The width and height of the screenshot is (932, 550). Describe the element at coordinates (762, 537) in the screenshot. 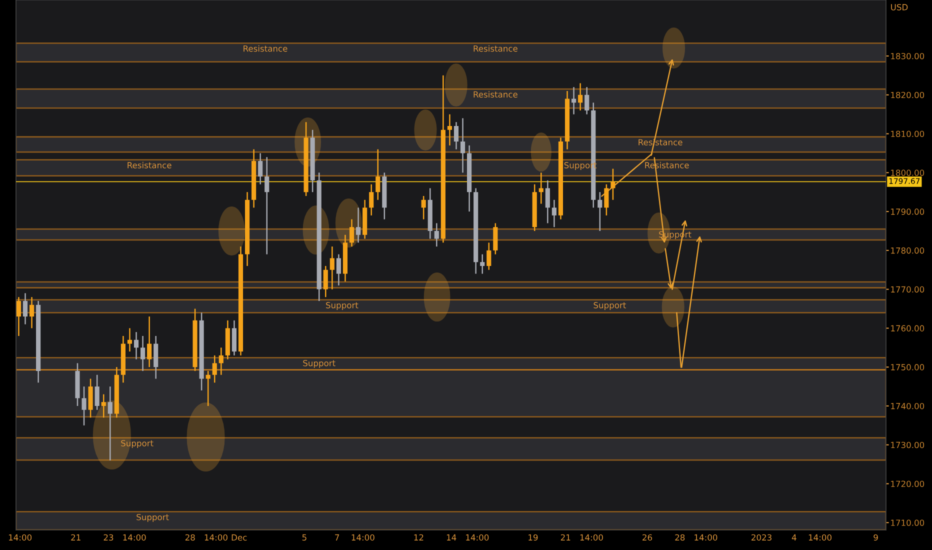

I see `x-tick-label: 2023` at that location.